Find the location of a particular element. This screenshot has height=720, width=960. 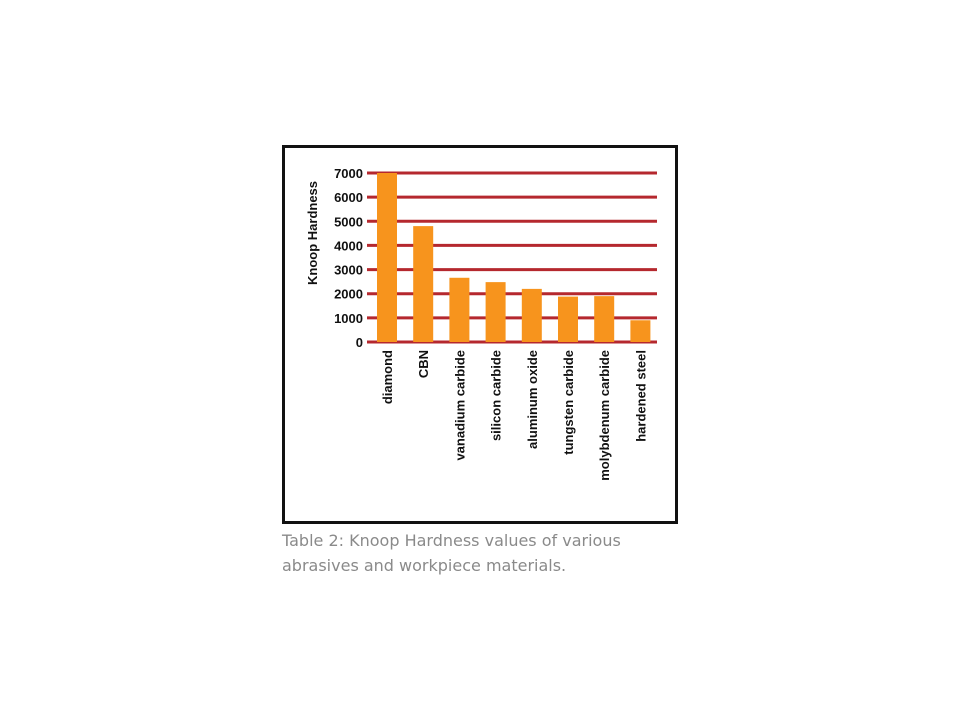

y-tick-label: 2000 is located at coordinates (348, 294).